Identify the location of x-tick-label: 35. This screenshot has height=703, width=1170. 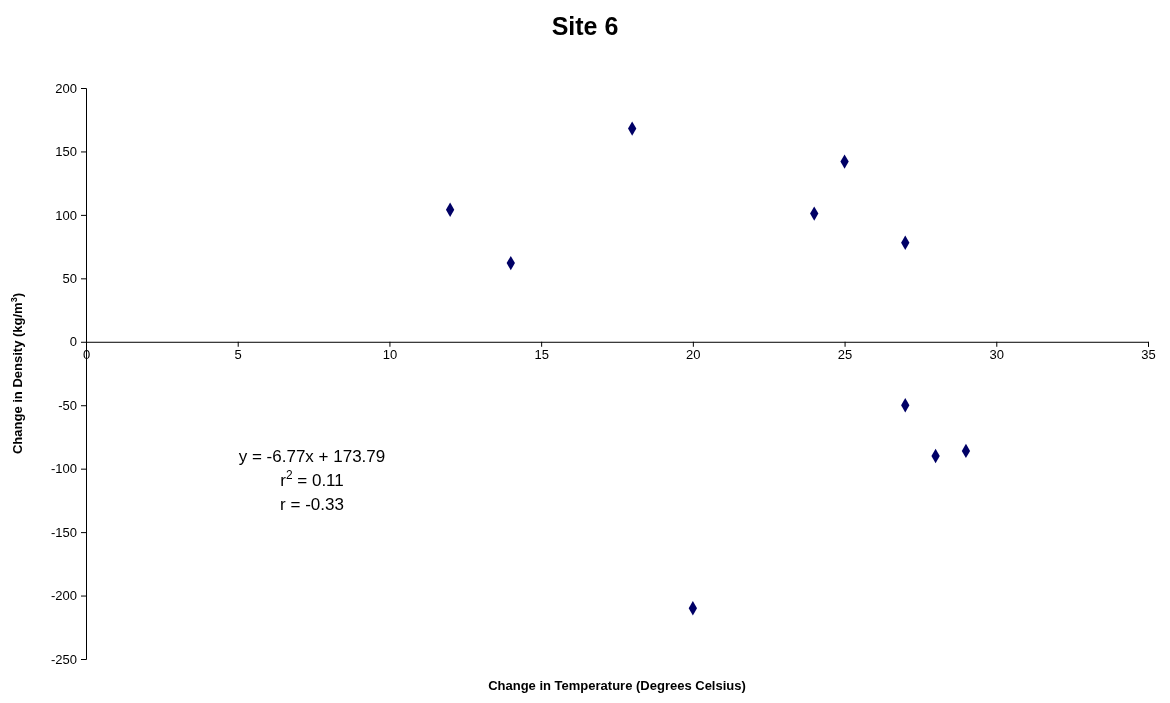
(1148, 355).